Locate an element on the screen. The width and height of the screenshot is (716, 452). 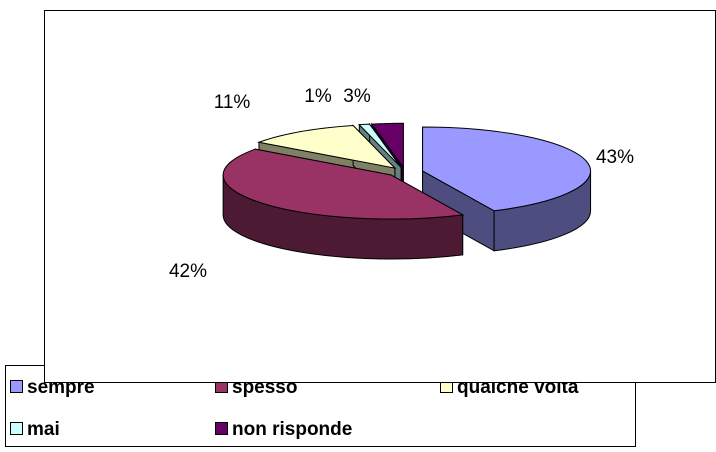
data-label: 43% is located at coordinates (615, 157).